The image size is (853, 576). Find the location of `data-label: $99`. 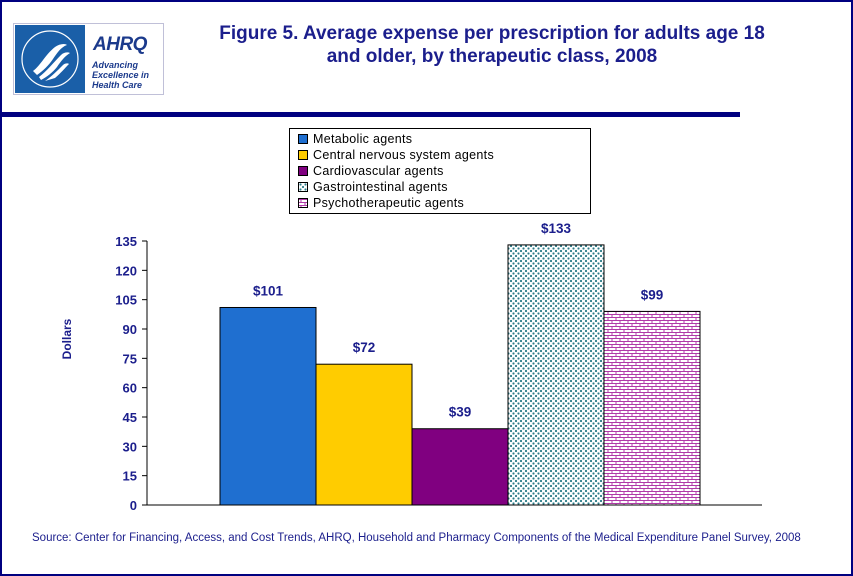

data-label: $99 is located at coordinates (652, 294).